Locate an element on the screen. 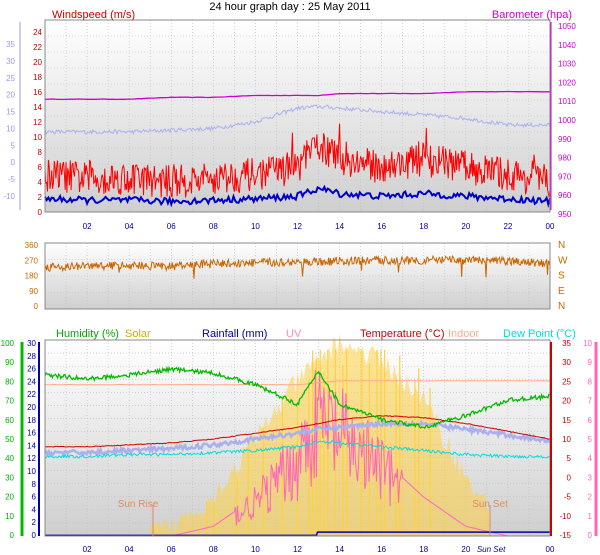 The image size is (600, 555). humidity-tick-label: 40 is located at coordinates (9, 458).